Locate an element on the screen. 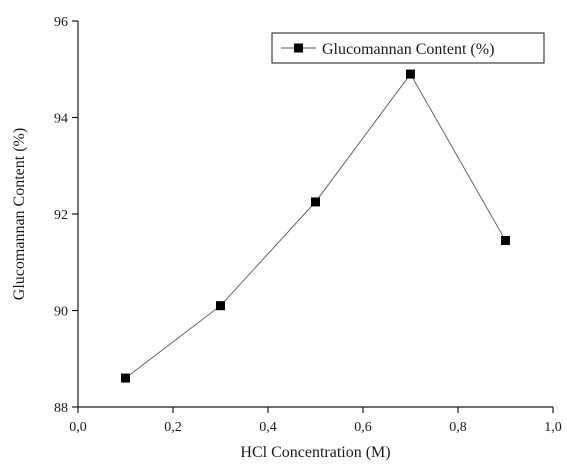  legend: Glucomannan Content (%) is located at coordinates (408, 48).